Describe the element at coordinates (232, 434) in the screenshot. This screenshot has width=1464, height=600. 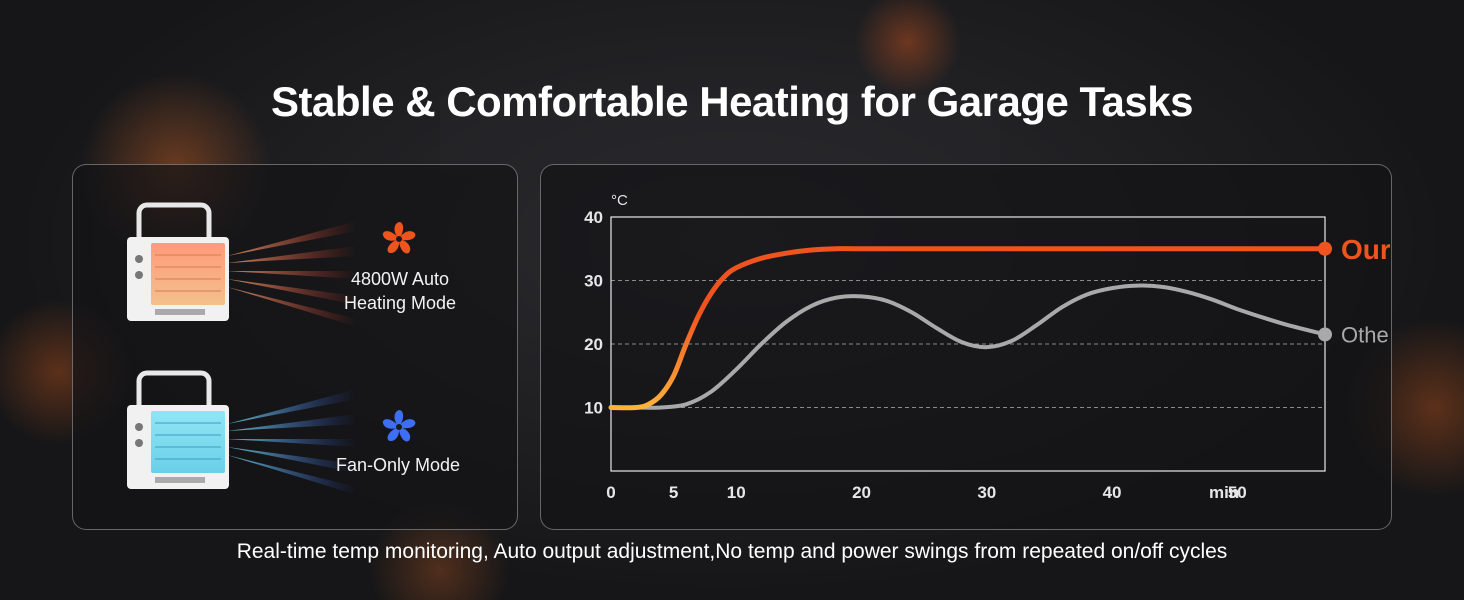
I see `heater-fan-image` at that location.